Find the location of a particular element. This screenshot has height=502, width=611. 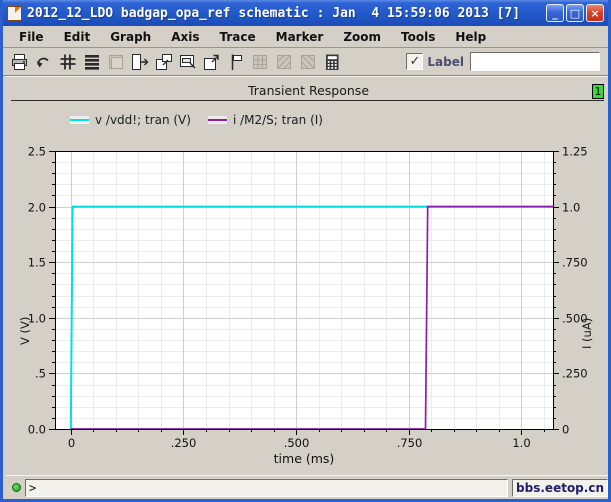

close-button: × is located at coordinates (595, 13).